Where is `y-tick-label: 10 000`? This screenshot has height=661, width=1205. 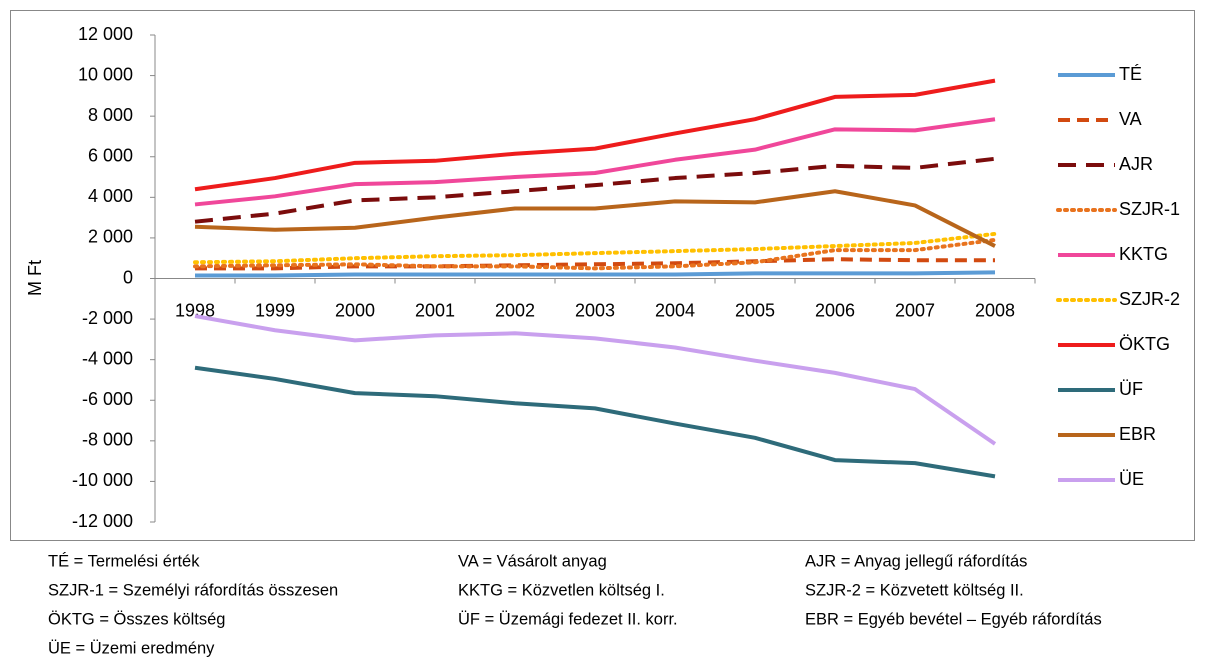 y-tick-label: 10 000 is located at coordinates (105, 74).